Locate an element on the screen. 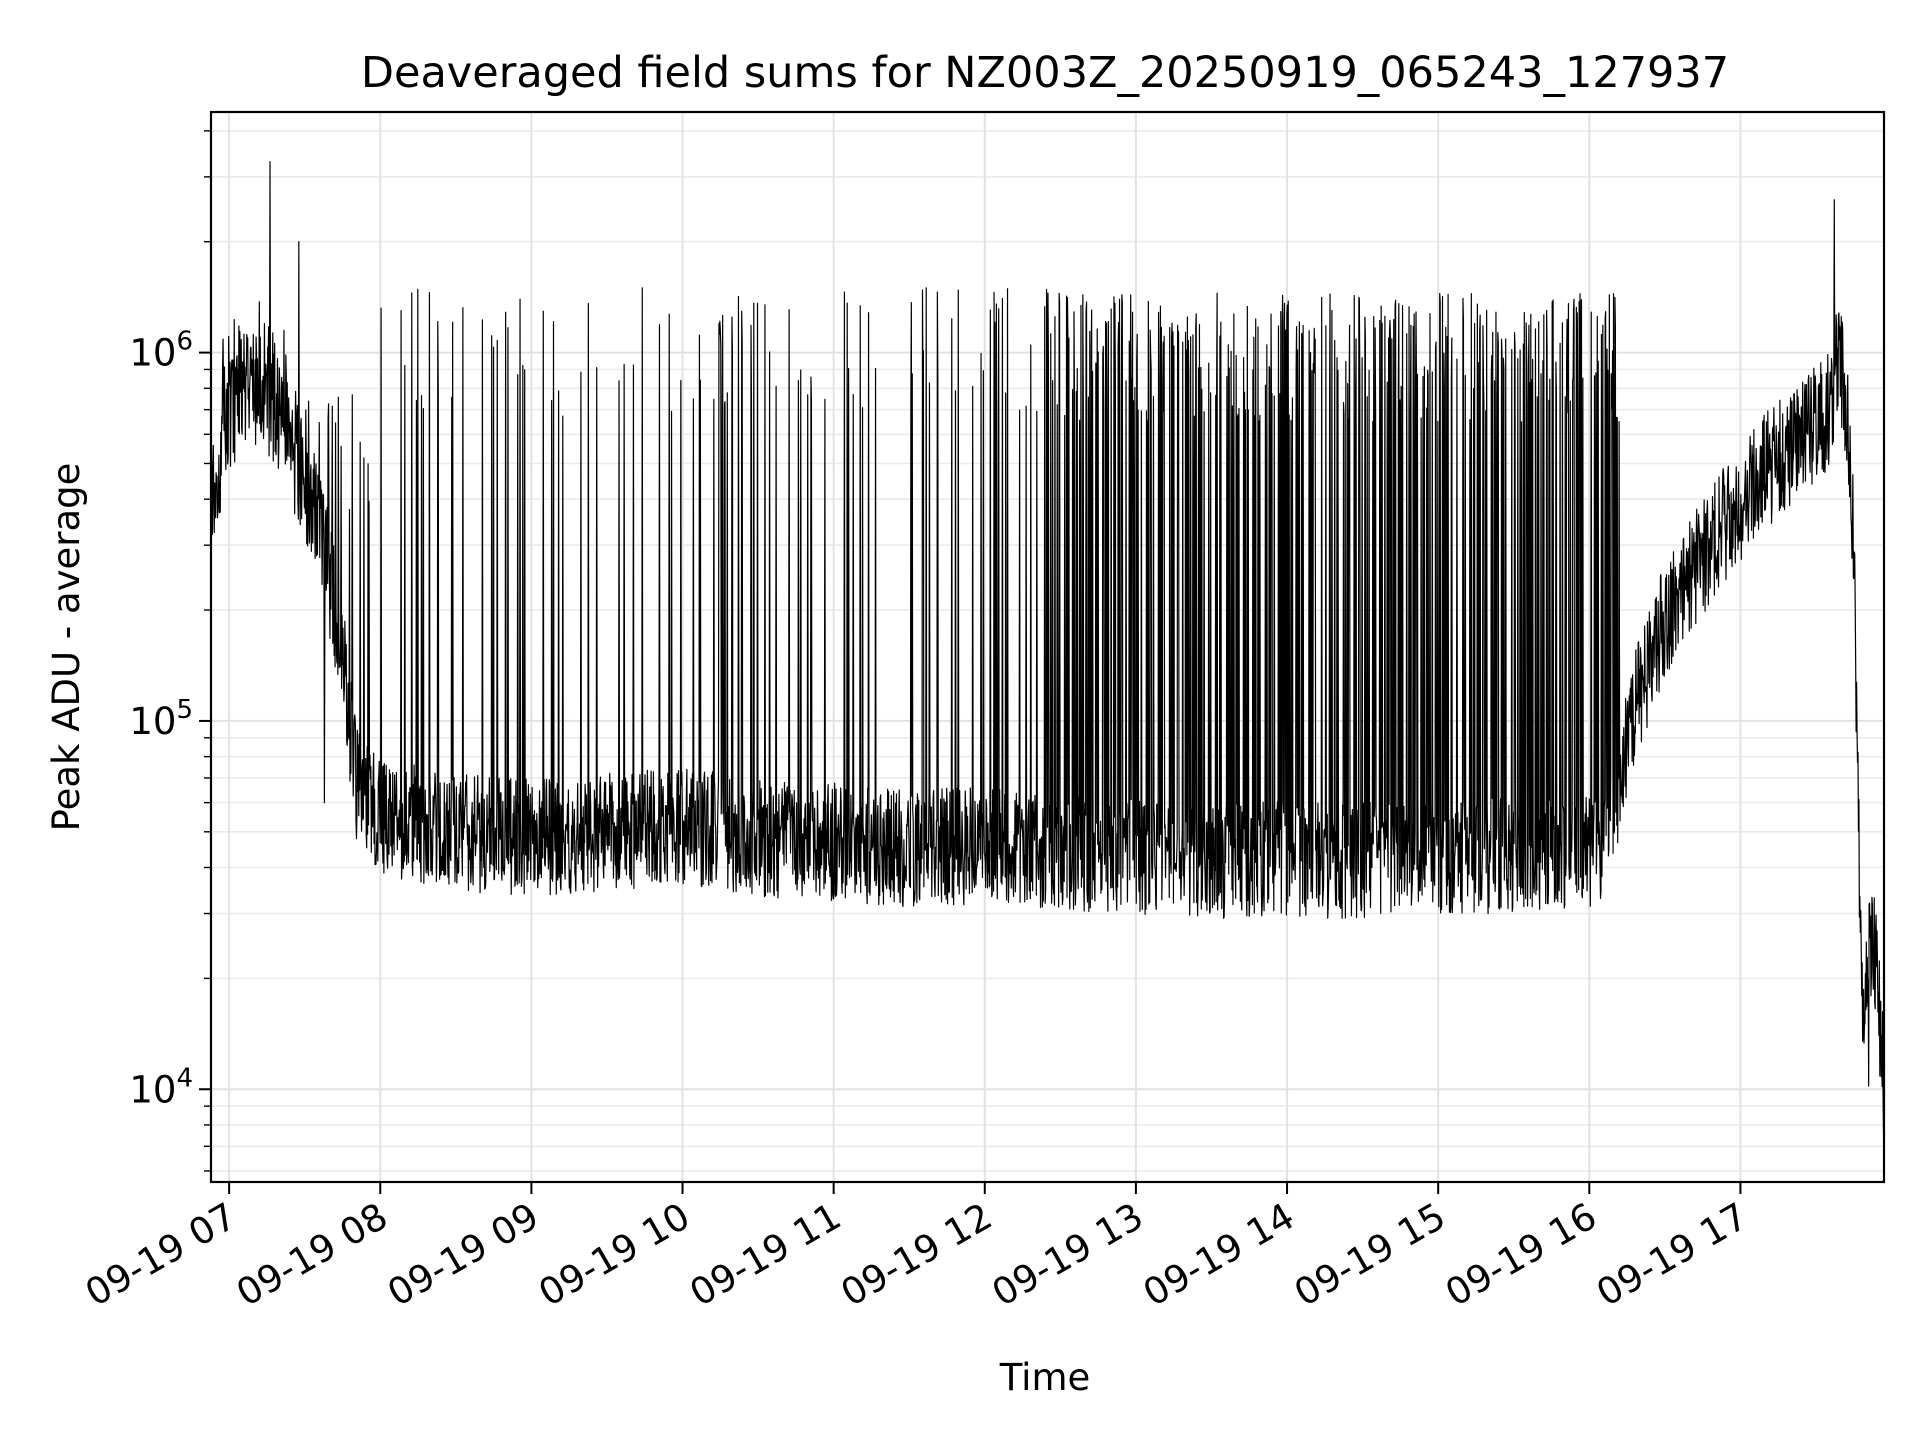  y-tick-label: 10⁶ is located at coordinates (161, 351).